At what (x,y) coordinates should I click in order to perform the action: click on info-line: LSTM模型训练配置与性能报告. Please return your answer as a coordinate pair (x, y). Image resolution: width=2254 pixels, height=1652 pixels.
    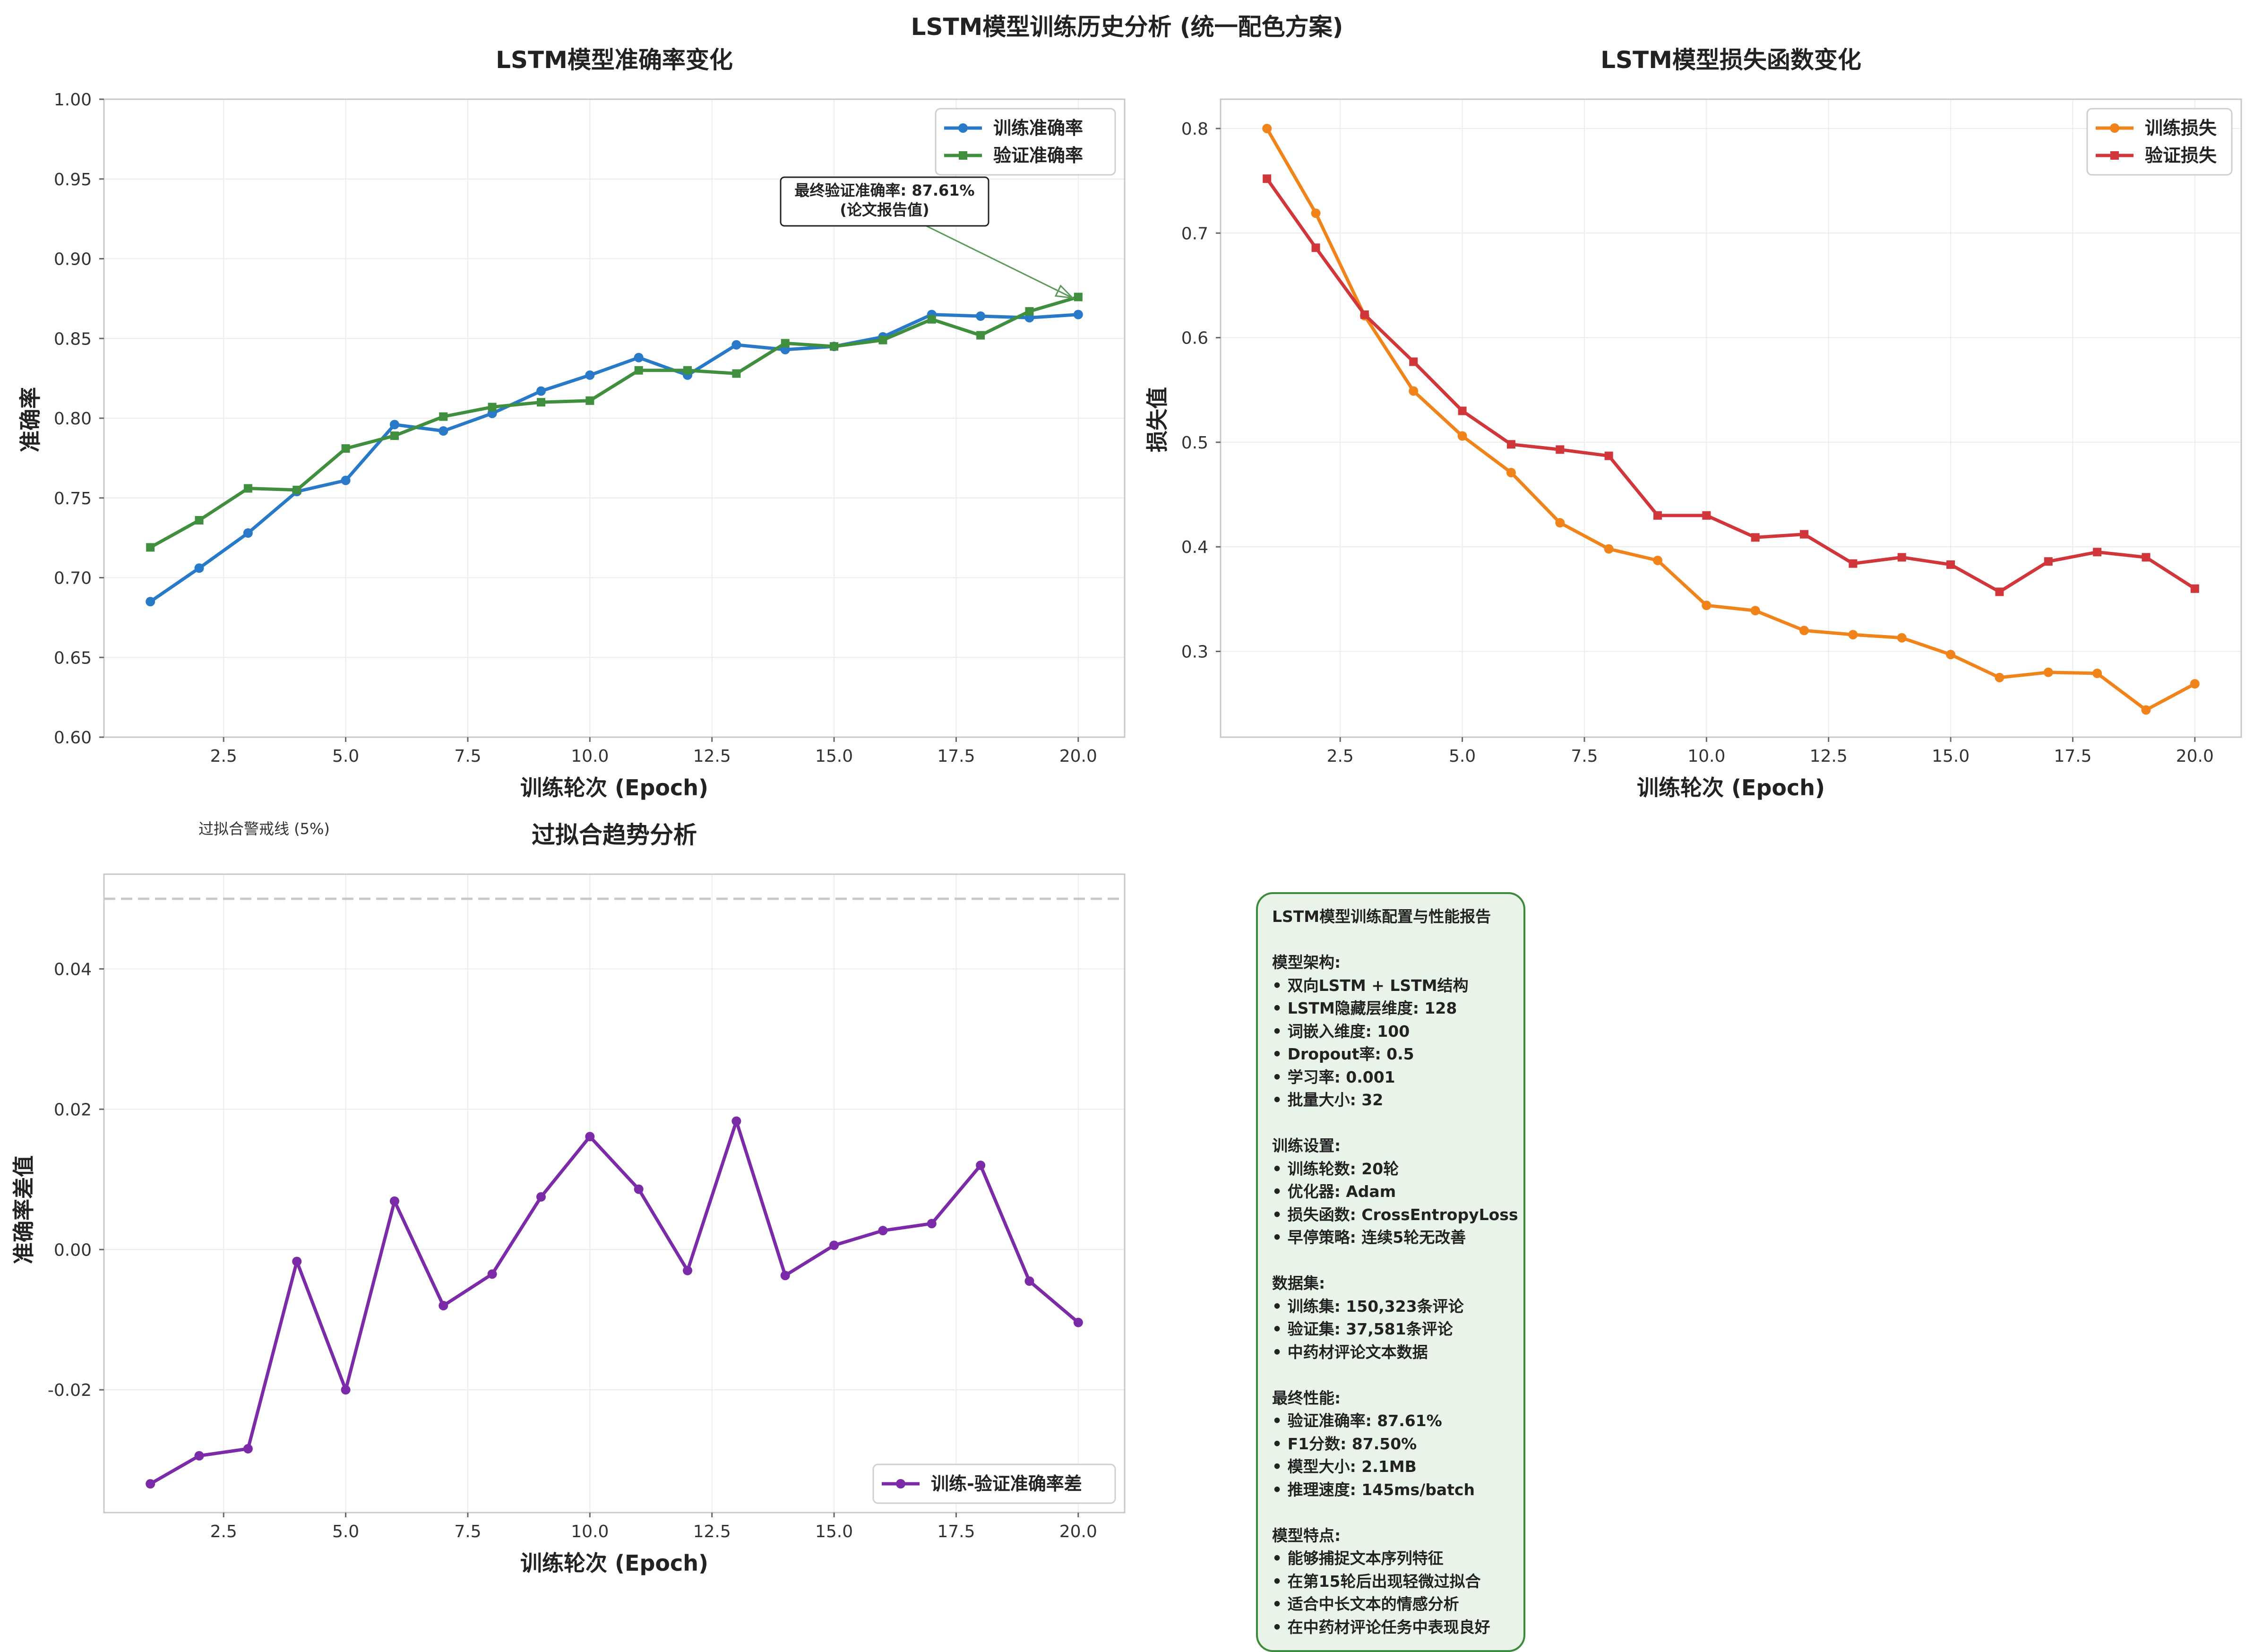
    Looking at the image, I should click on (1381, 916).